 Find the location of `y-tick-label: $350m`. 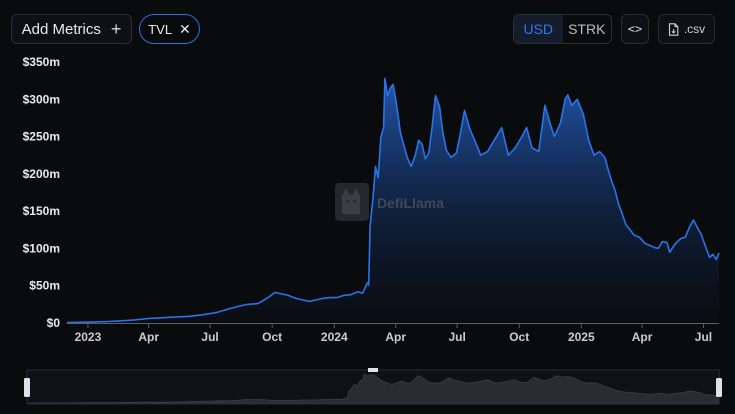

y-tick-label: $350m is located at coordinates (41, 62).